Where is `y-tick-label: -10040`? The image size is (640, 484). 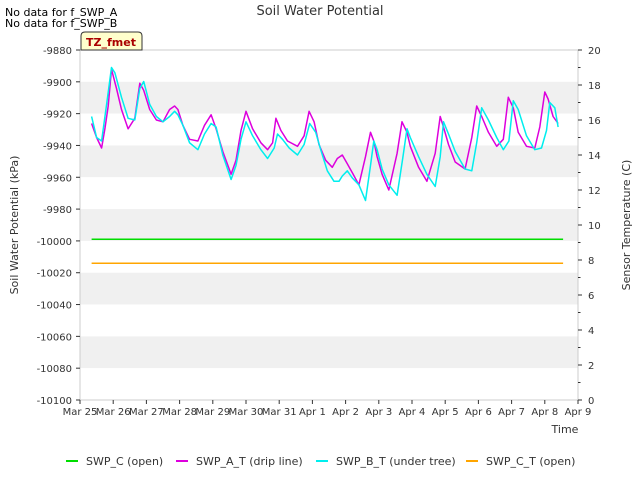 y-tick-label: -10040 is located at coordinates (54, 306).